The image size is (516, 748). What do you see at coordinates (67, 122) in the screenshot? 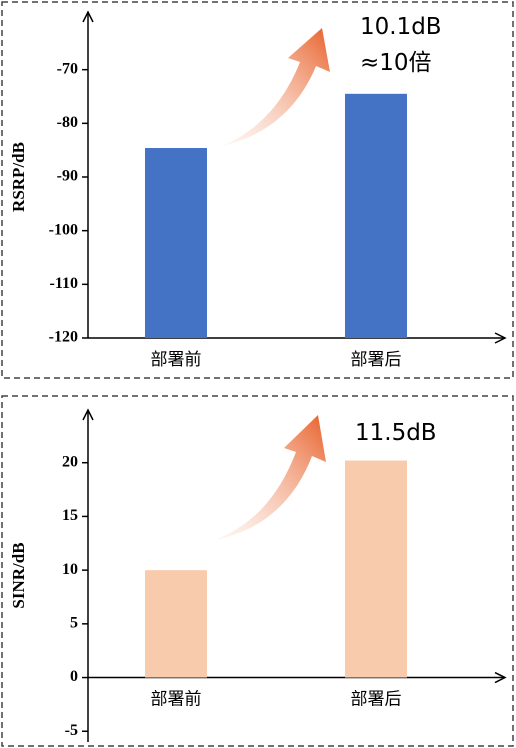
I see `y-tick-label: -80` at bounding box center [67, 122].